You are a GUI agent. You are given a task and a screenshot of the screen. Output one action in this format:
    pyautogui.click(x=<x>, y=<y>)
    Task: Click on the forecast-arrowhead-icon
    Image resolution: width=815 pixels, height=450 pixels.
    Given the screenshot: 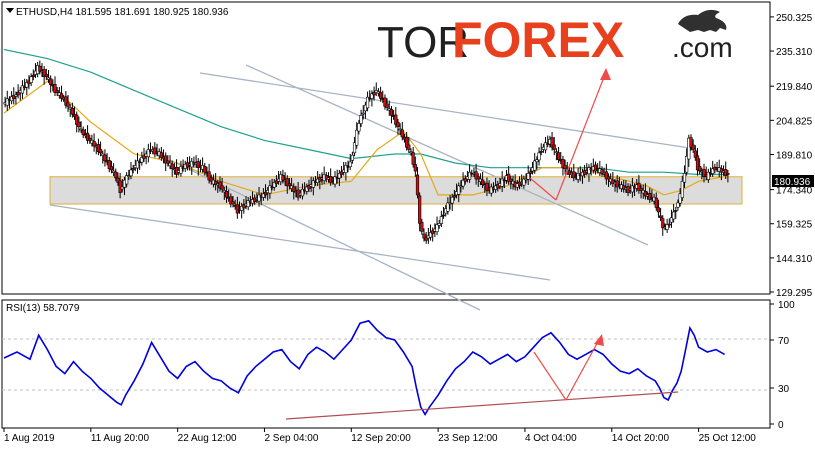 What is the action you would take?
    pyautogui.click(x=605, y=74)
    